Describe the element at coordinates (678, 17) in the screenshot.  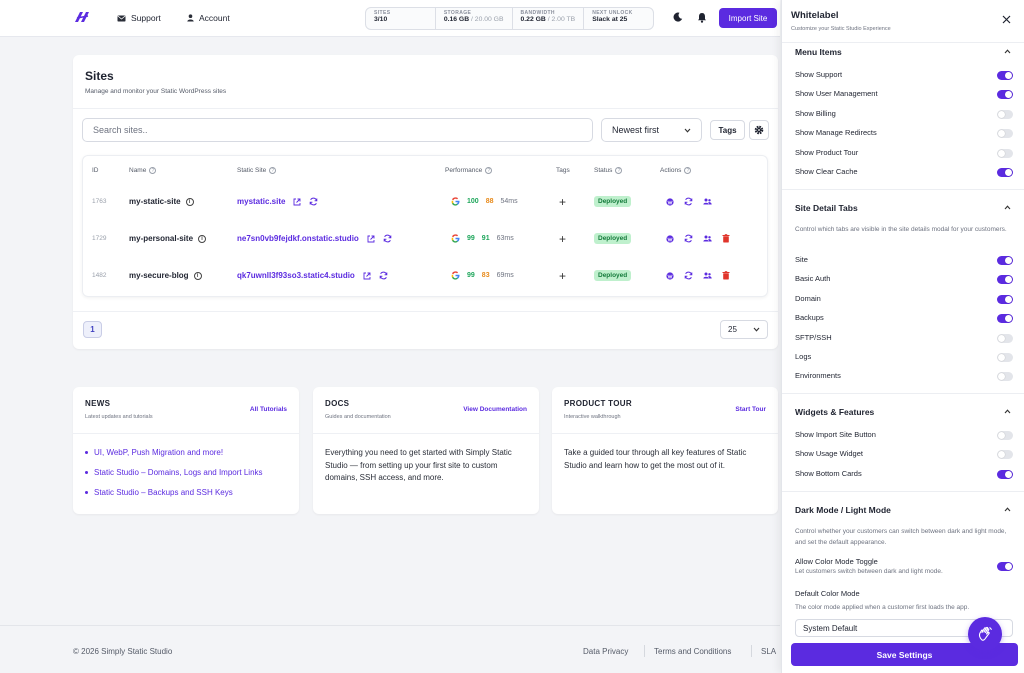
I see `moon-icon` at that location.